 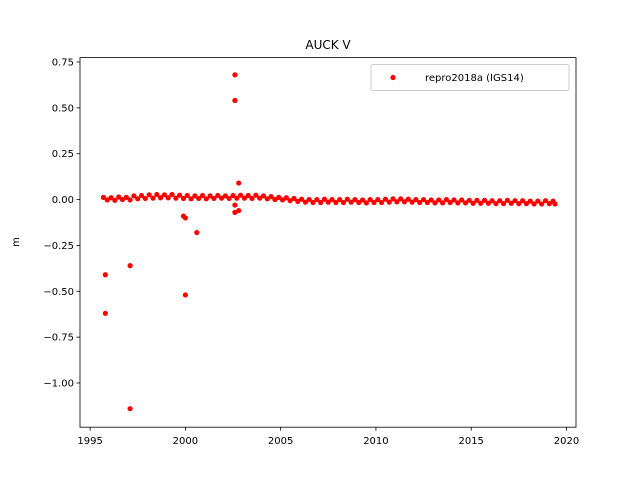 I want to click on y-tick-label: 0.25, so click(x=63, y=154).